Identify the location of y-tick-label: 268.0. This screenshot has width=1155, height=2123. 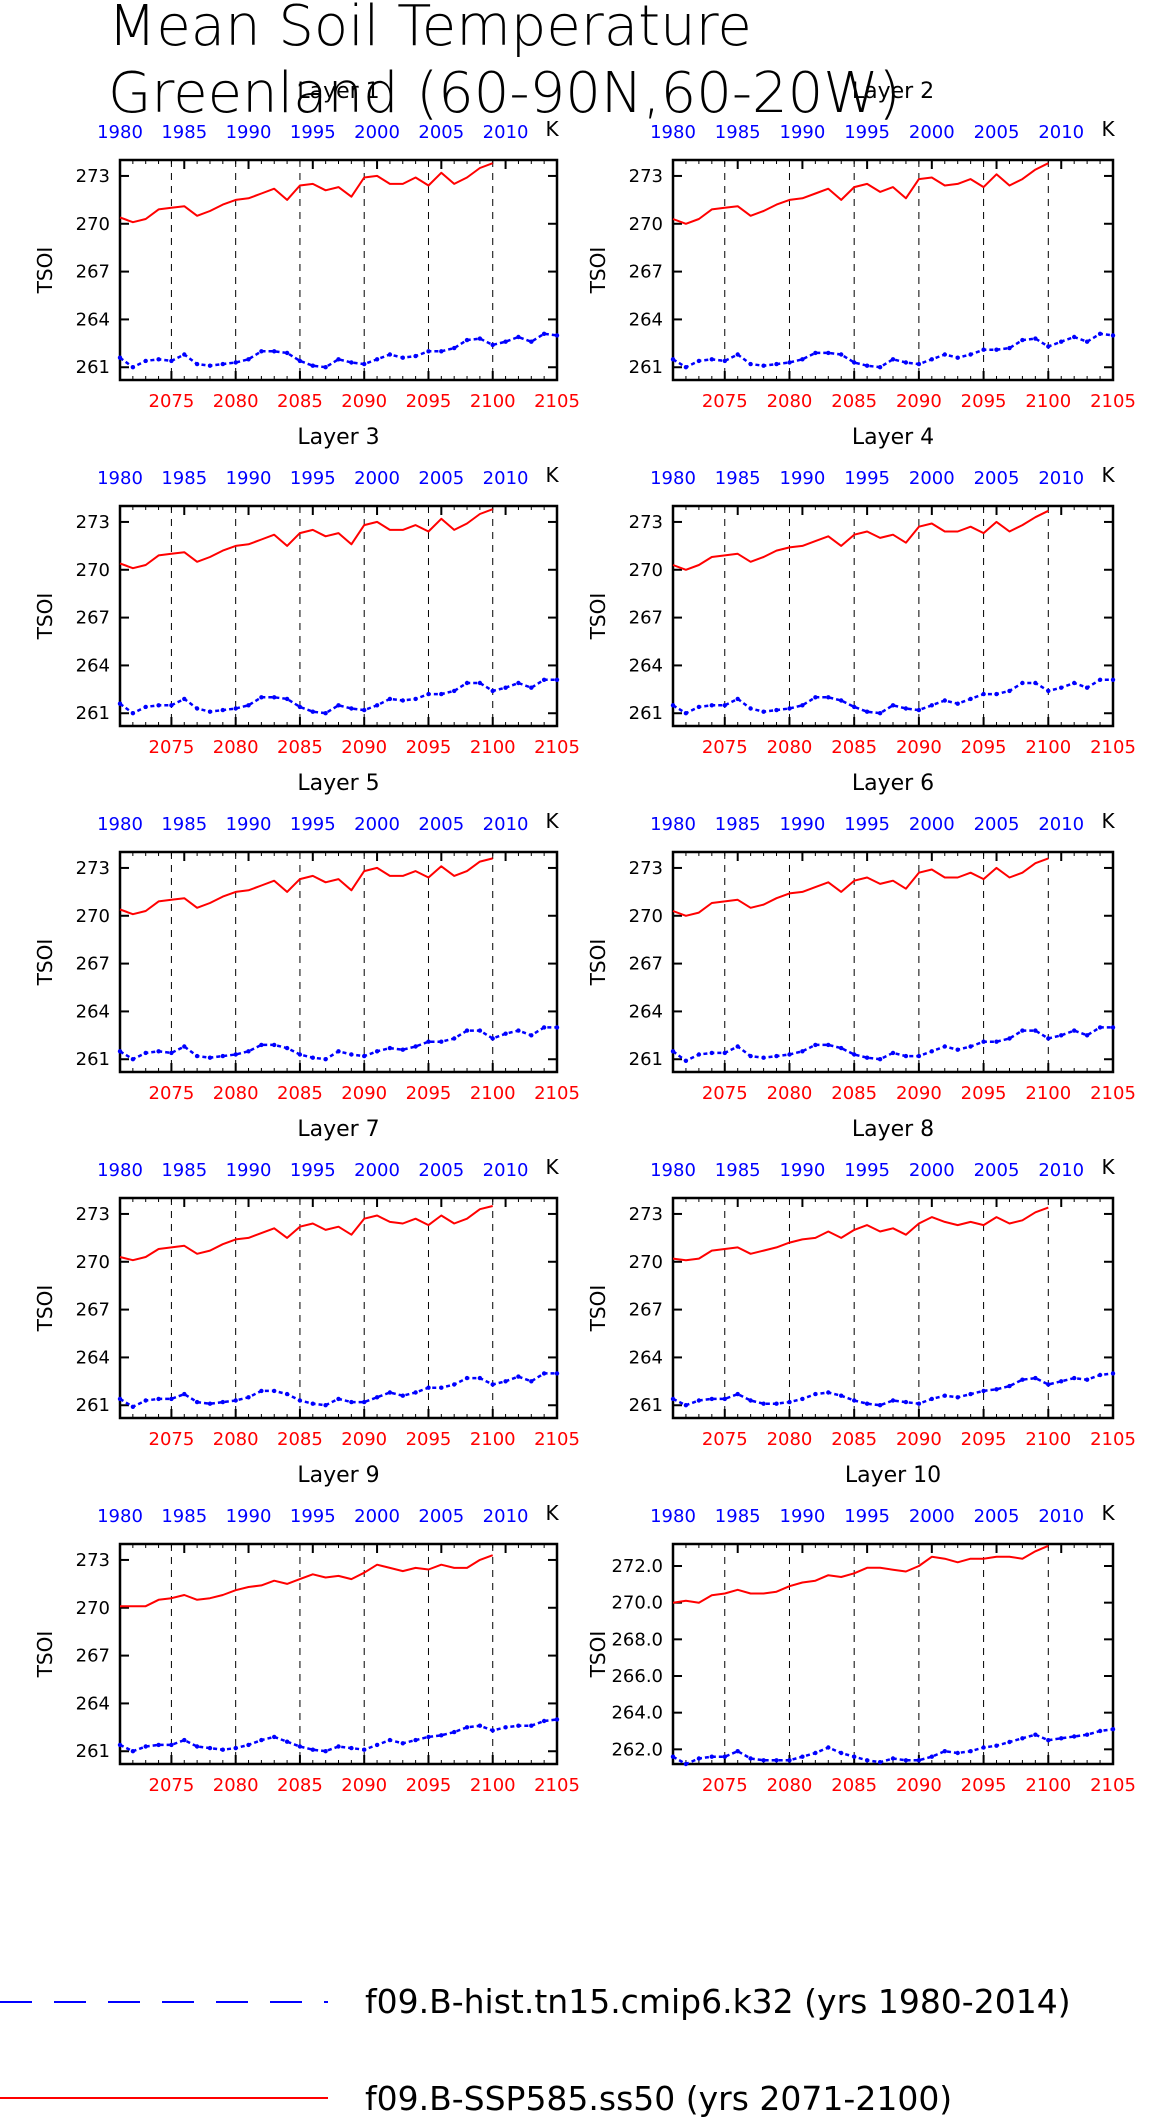
(637, 1639).